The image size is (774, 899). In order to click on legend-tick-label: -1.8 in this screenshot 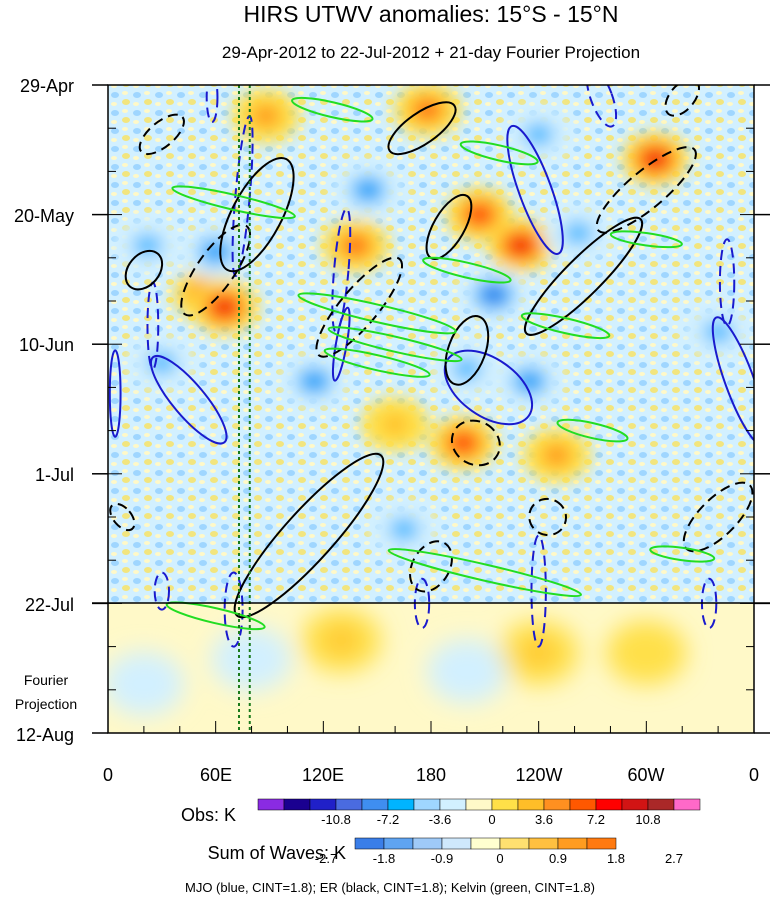, I will do `click(384, 858)`.